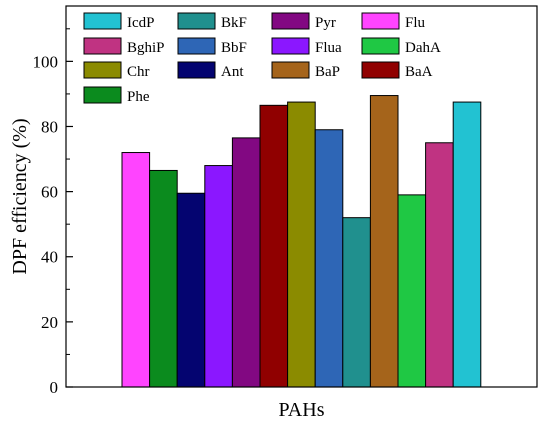 Image resolution: width=550 pixels, height=423 pixels. Describe the element at coordinates (412, 291) in the screenshot. I see `bar-daha` at that location.